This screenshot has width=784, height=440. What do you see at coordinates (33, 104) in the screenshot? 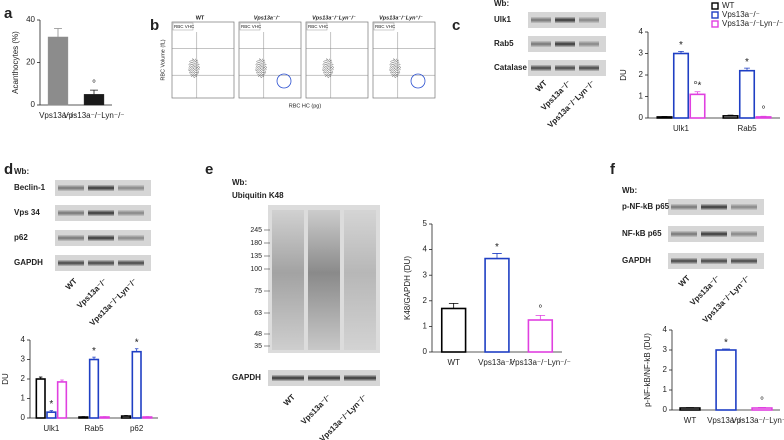
I see `y-tick-label: 0` at bounding box center [33, 104].